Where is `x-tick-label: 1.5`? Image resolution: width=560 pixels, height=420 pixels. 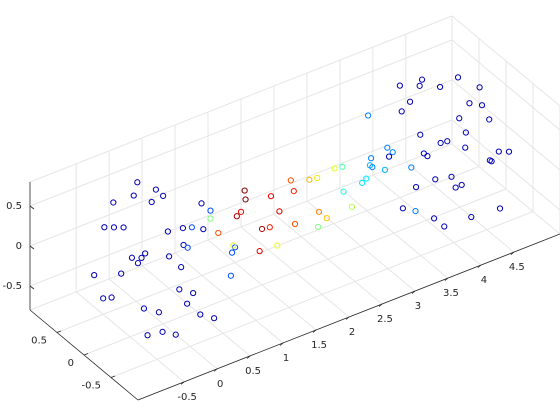 x-tick-label: 1.5 is located at coordinates (319, 345).